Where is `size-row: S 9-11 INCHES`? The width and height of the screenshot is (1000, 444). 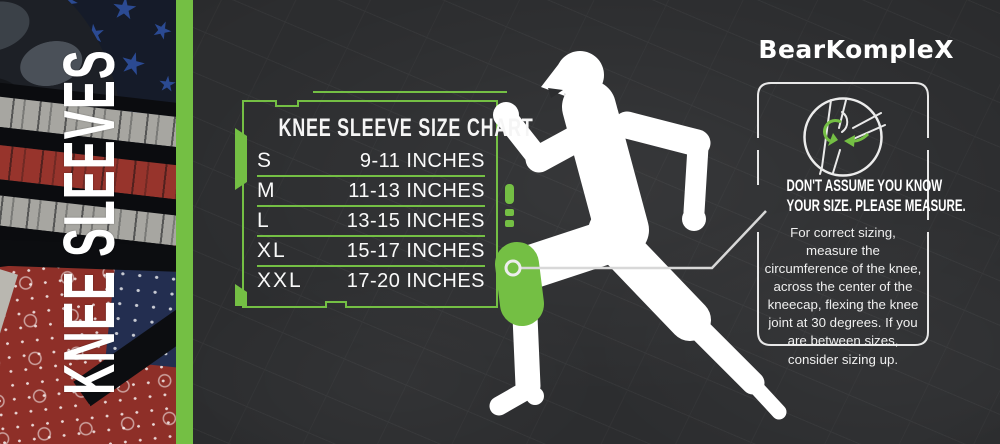 size-row: S 9-11 INCHES is located at coordinates (371, 161).